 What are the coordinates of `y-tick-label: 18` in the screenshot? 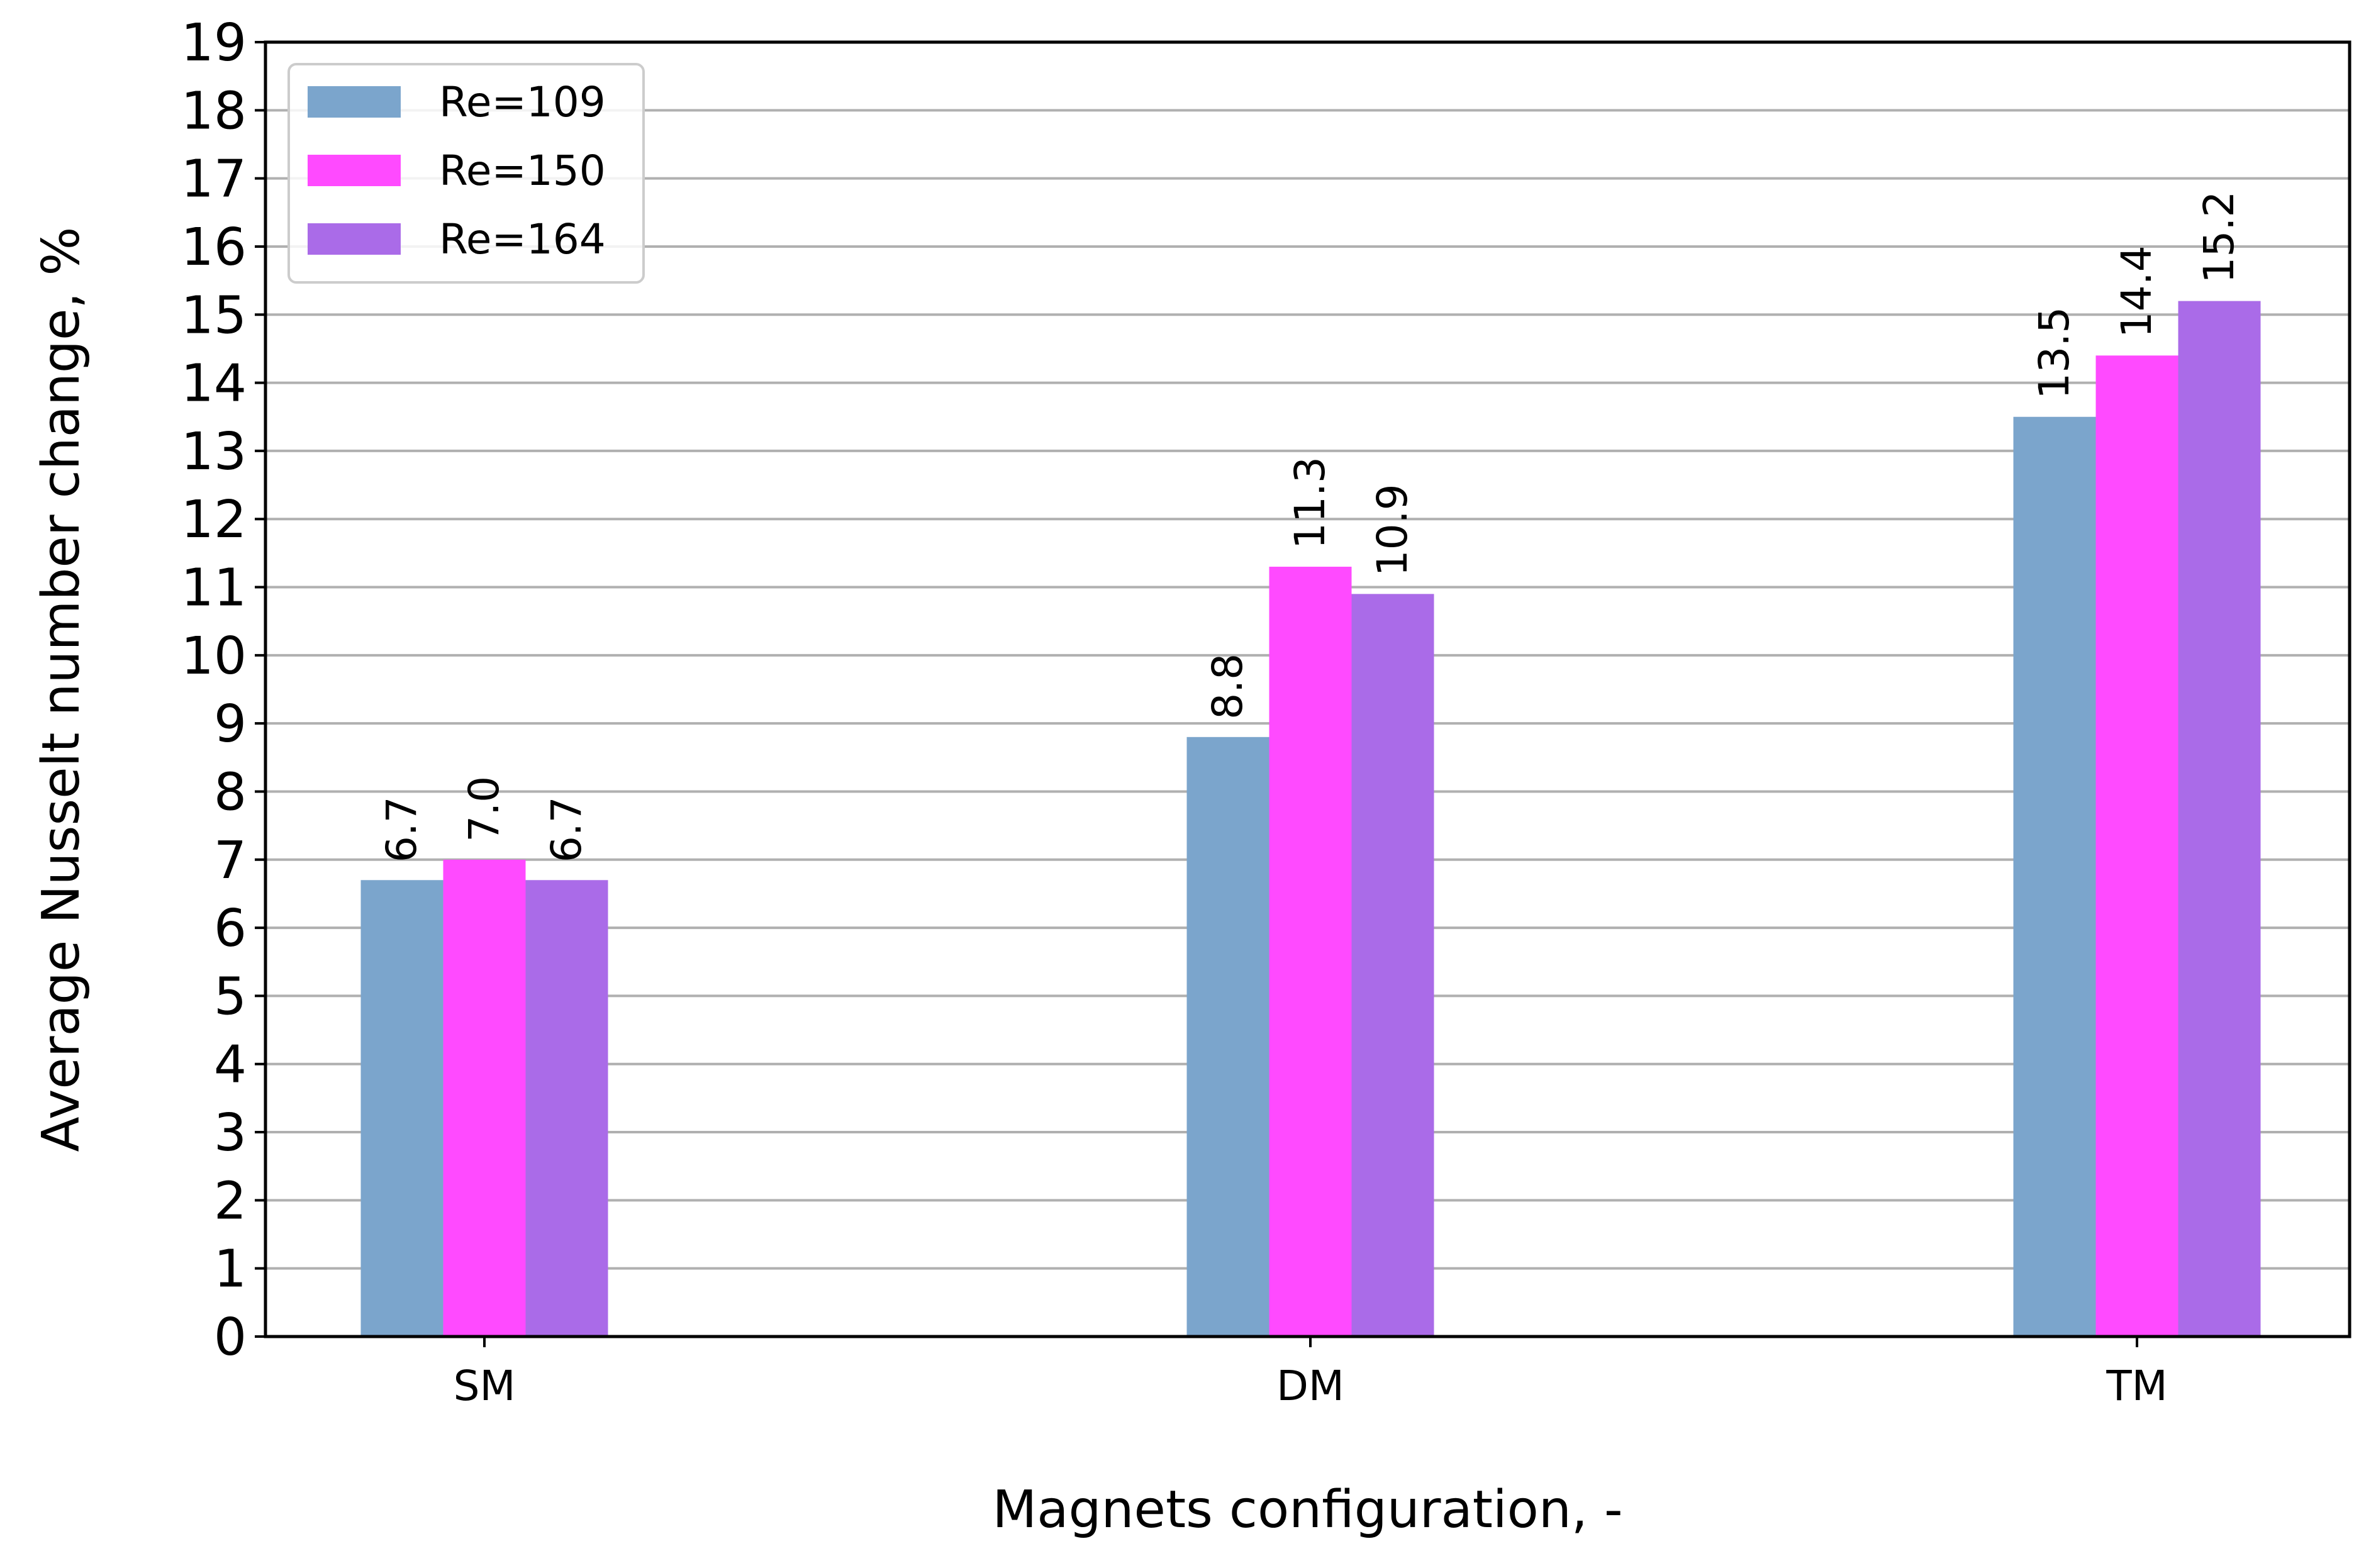 It's located at (214, 111).